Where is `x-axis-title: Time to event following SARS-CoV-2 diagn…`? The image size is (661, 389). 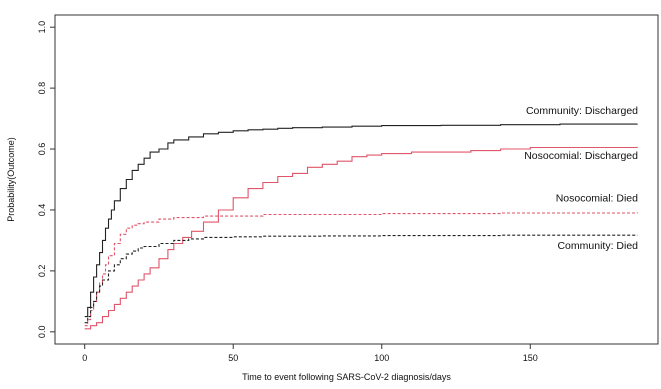 x-axis-title: Time to event following SARS-CoV-2 diagn… is located at coordinates (346, 377).